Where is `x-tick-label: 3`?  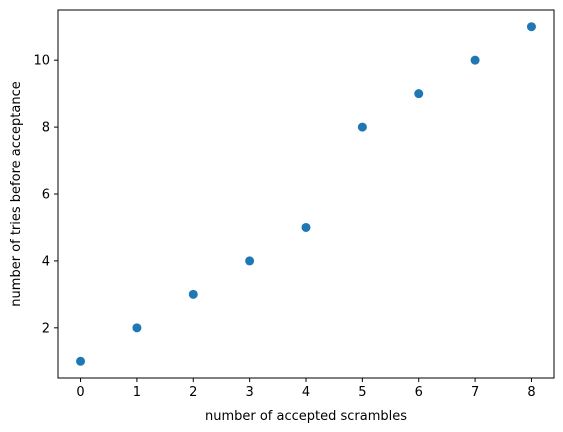 x-tick-label: 3 is located at coordinates (249, 392).